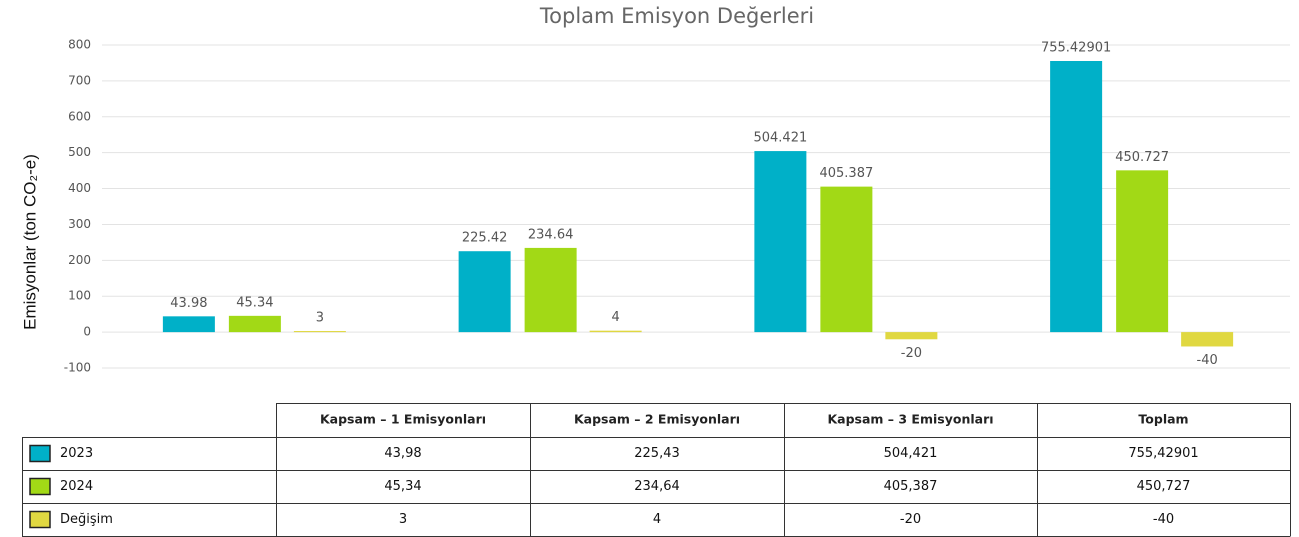  What do you see at coordinates (76, 453) in the screenshot?
I see `legend-label: 2023` at bounding box center [76, 453].